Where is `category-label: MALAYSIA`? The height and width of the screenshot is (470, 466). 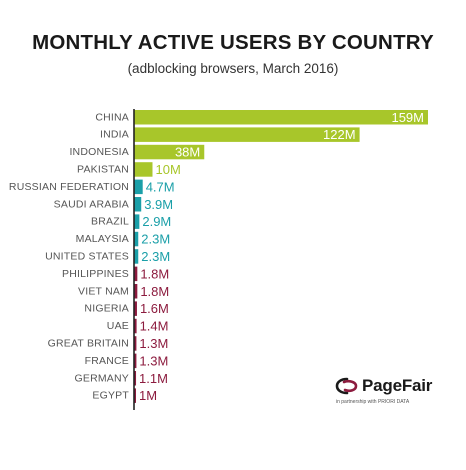
category-label: MALAYSIA is located at coordinates (102, 239).